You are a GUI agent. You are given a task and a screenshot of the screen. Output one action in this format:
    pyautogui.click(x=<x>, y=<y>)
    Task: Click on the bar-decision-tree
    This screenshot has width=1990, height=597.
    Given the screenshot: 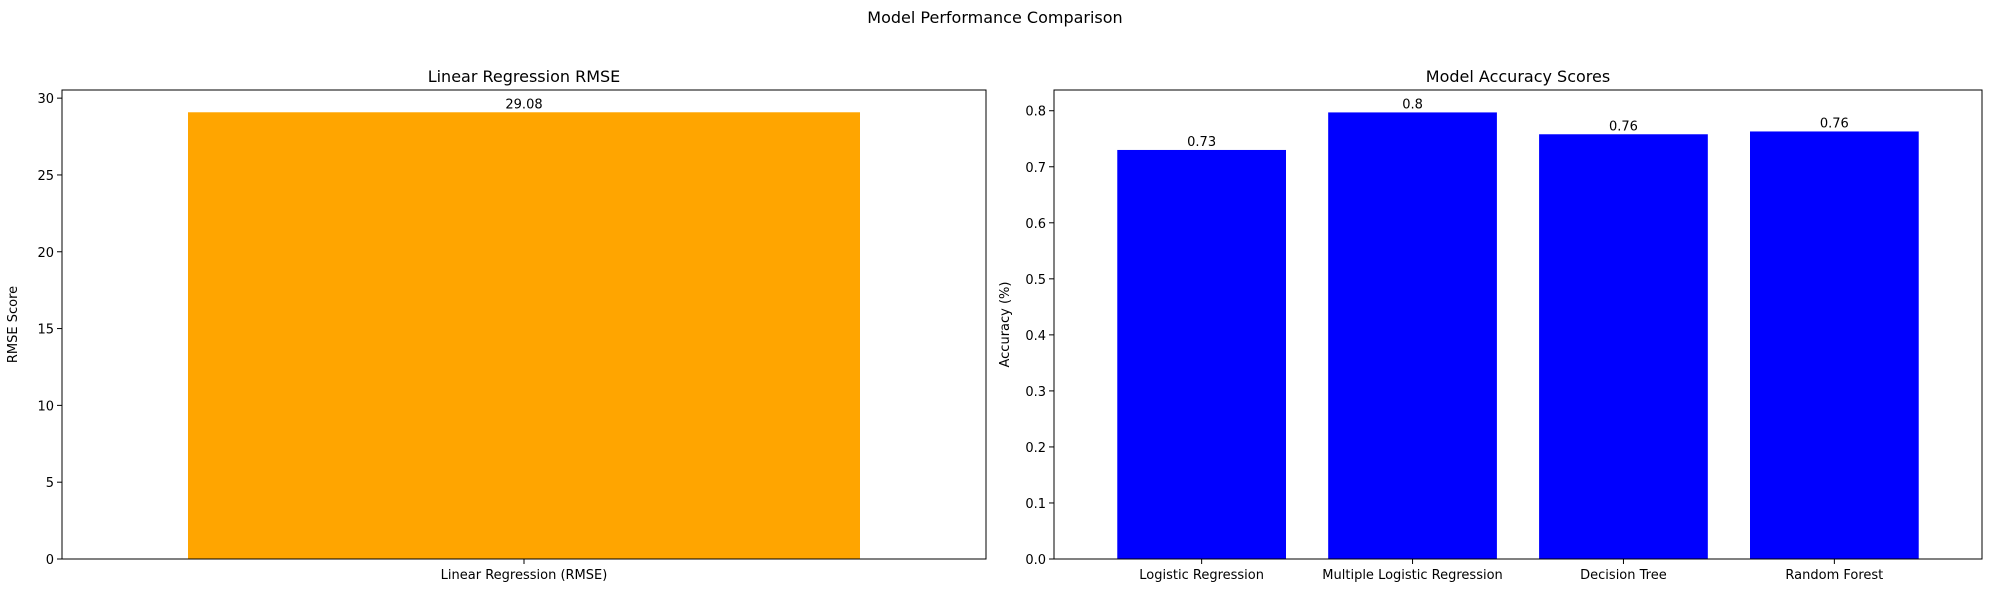 What is the action you would take?
    pyautogui.click(x=1623, y=347)
    